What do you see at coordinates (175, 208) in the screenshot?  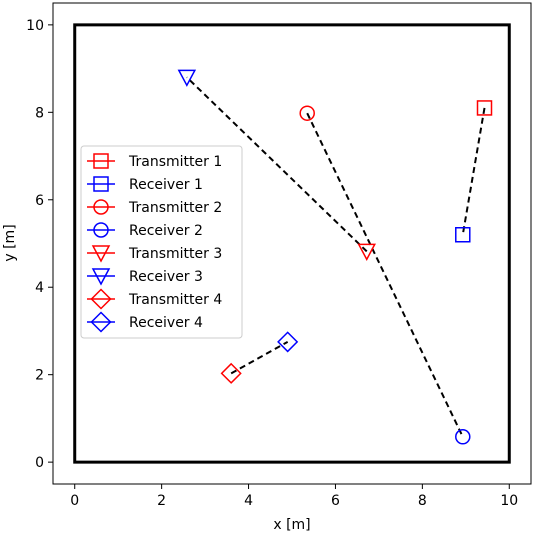 I see `legend-label: Transmitter 2` at bounding box center [175, 208].